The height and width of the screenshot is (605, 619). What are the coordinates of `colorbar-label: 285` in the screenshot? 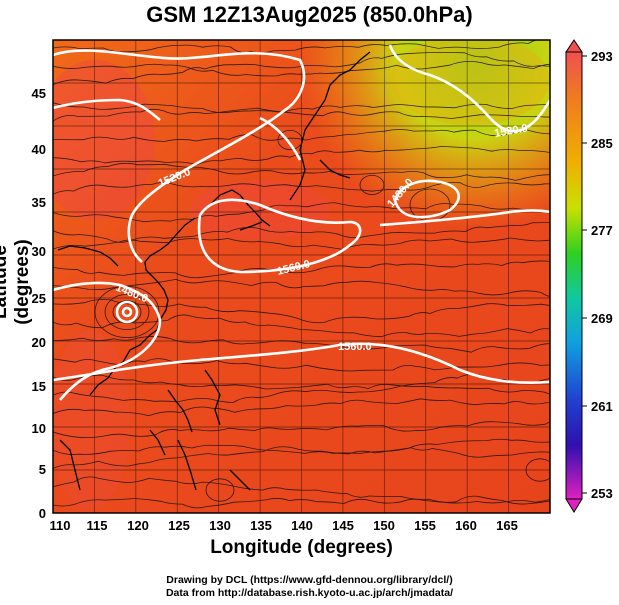 It's located at (602, 143).